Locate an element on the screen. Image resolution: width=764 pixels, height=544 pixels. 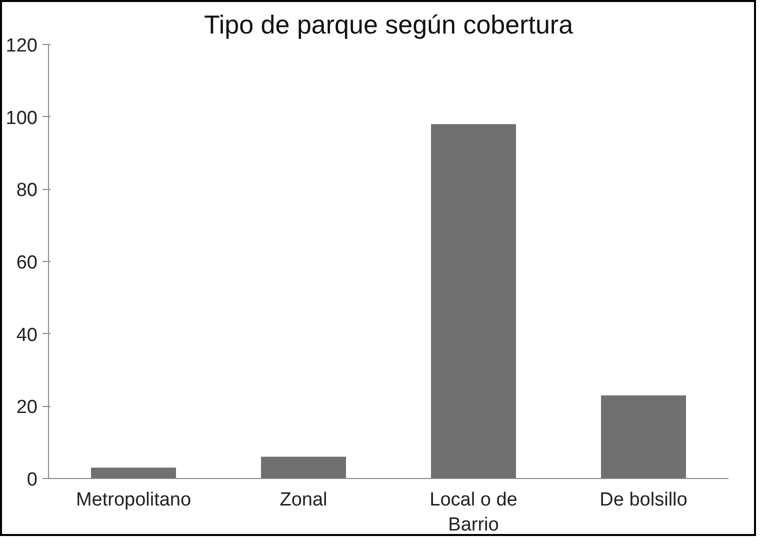
x-tick-label: Metropolitano is located at coordinates (134, 500).